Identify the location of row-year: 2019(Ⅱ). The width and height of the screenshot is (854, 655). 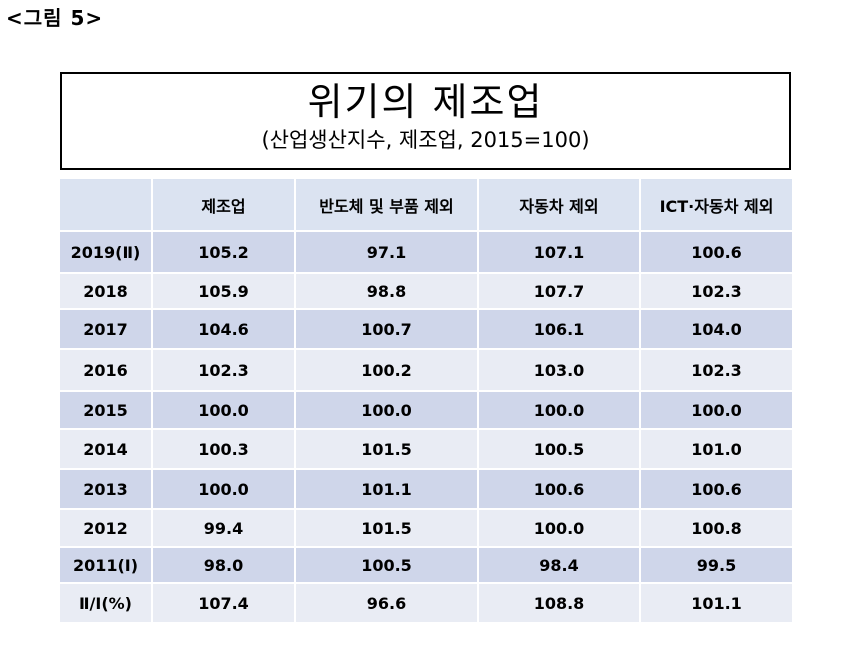
(106, 252).